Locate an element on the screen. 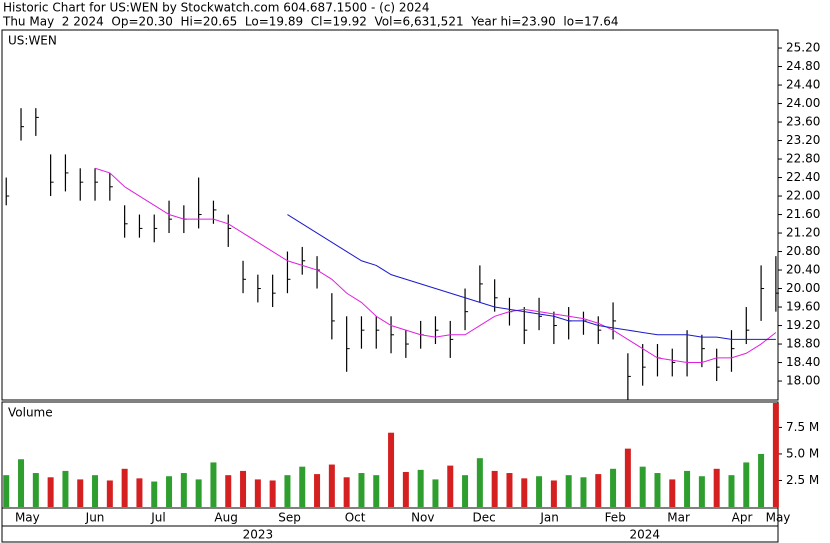 The image size is (830, 543). v-tick-label: 5.0 M is located at coordinates (802, 453).